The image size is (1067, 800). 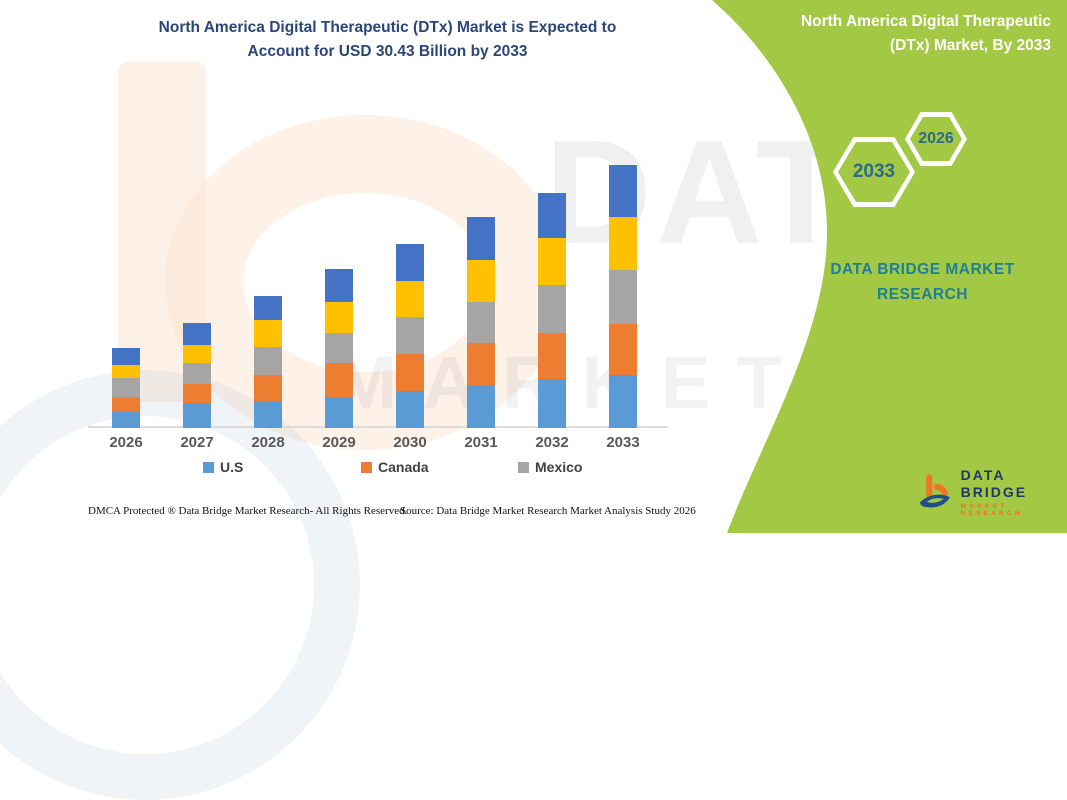 What do you see at coordinates (126, 442) in the screenshot?
I see `x-axis-label-2026: 2026` at bounding box center [126, 442].